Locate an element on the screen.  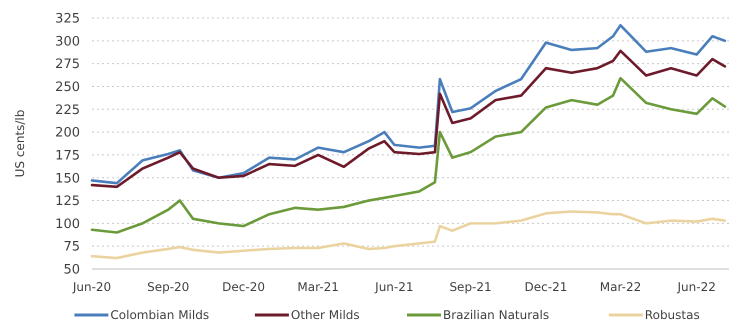
y-axis-title: US cents/lb is located at coordinates (20, 144).